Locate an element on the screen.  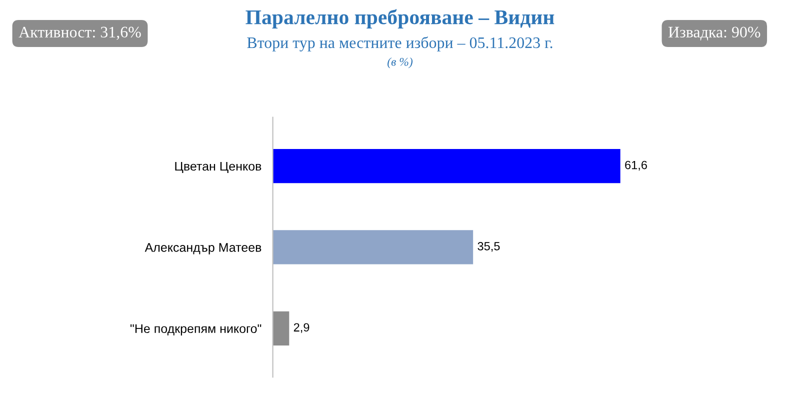
chart-title: Паралелно преброяване – Видин is located at coordinates (400, 19).